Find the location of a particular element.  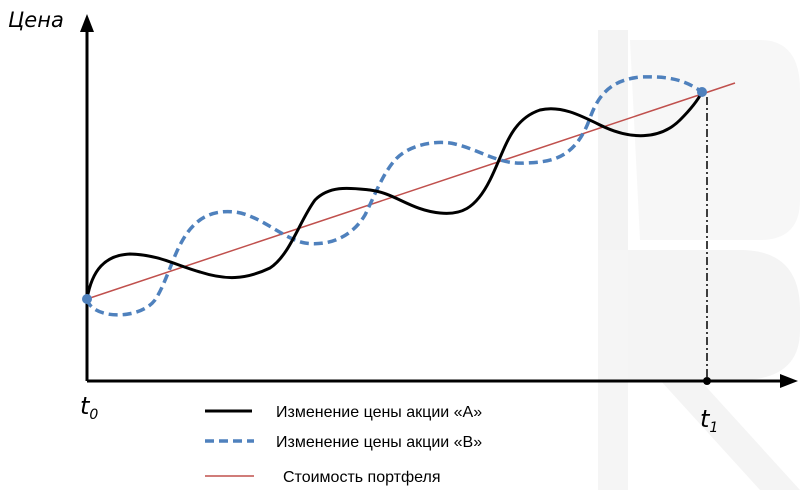

legend-item-portfolio: Стоимость портфеля is located at coordinates (323, 477).